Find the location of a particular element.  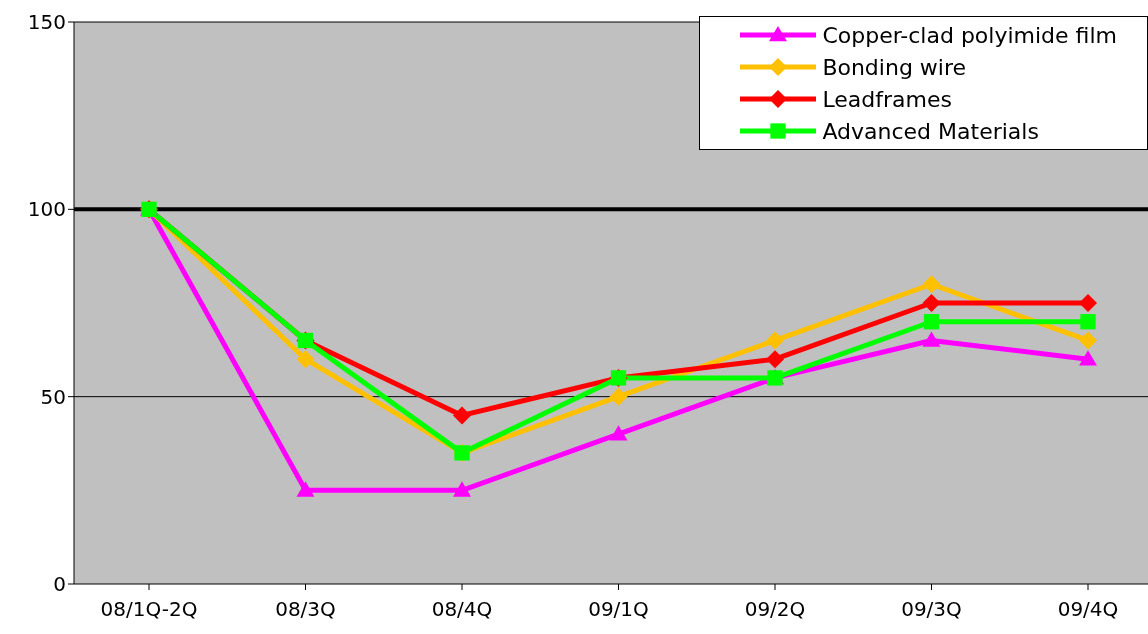

legend-label: Leadframes is located at coordinates (887, 99).